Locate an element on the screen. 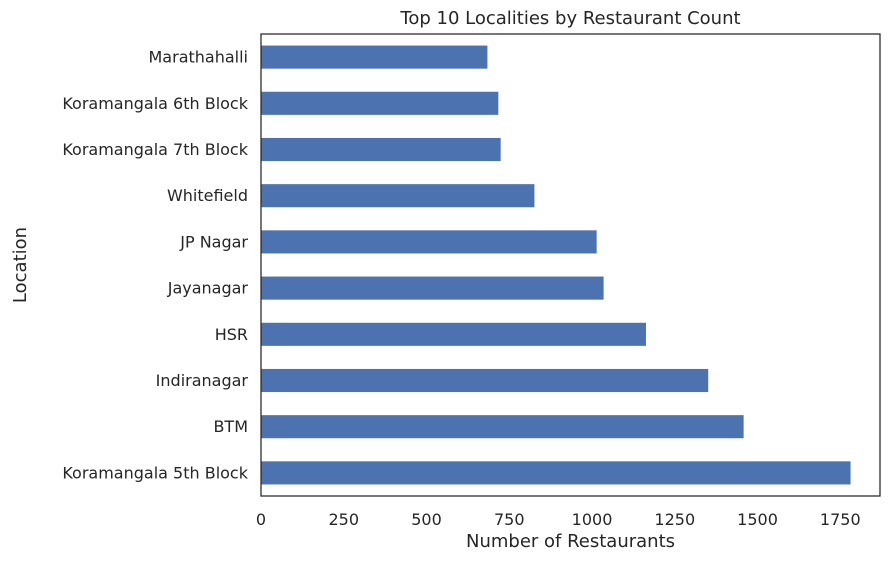 This screenshot has height=561, width=890. x-tick-label: 1750 is located at coordinates (840, 519).